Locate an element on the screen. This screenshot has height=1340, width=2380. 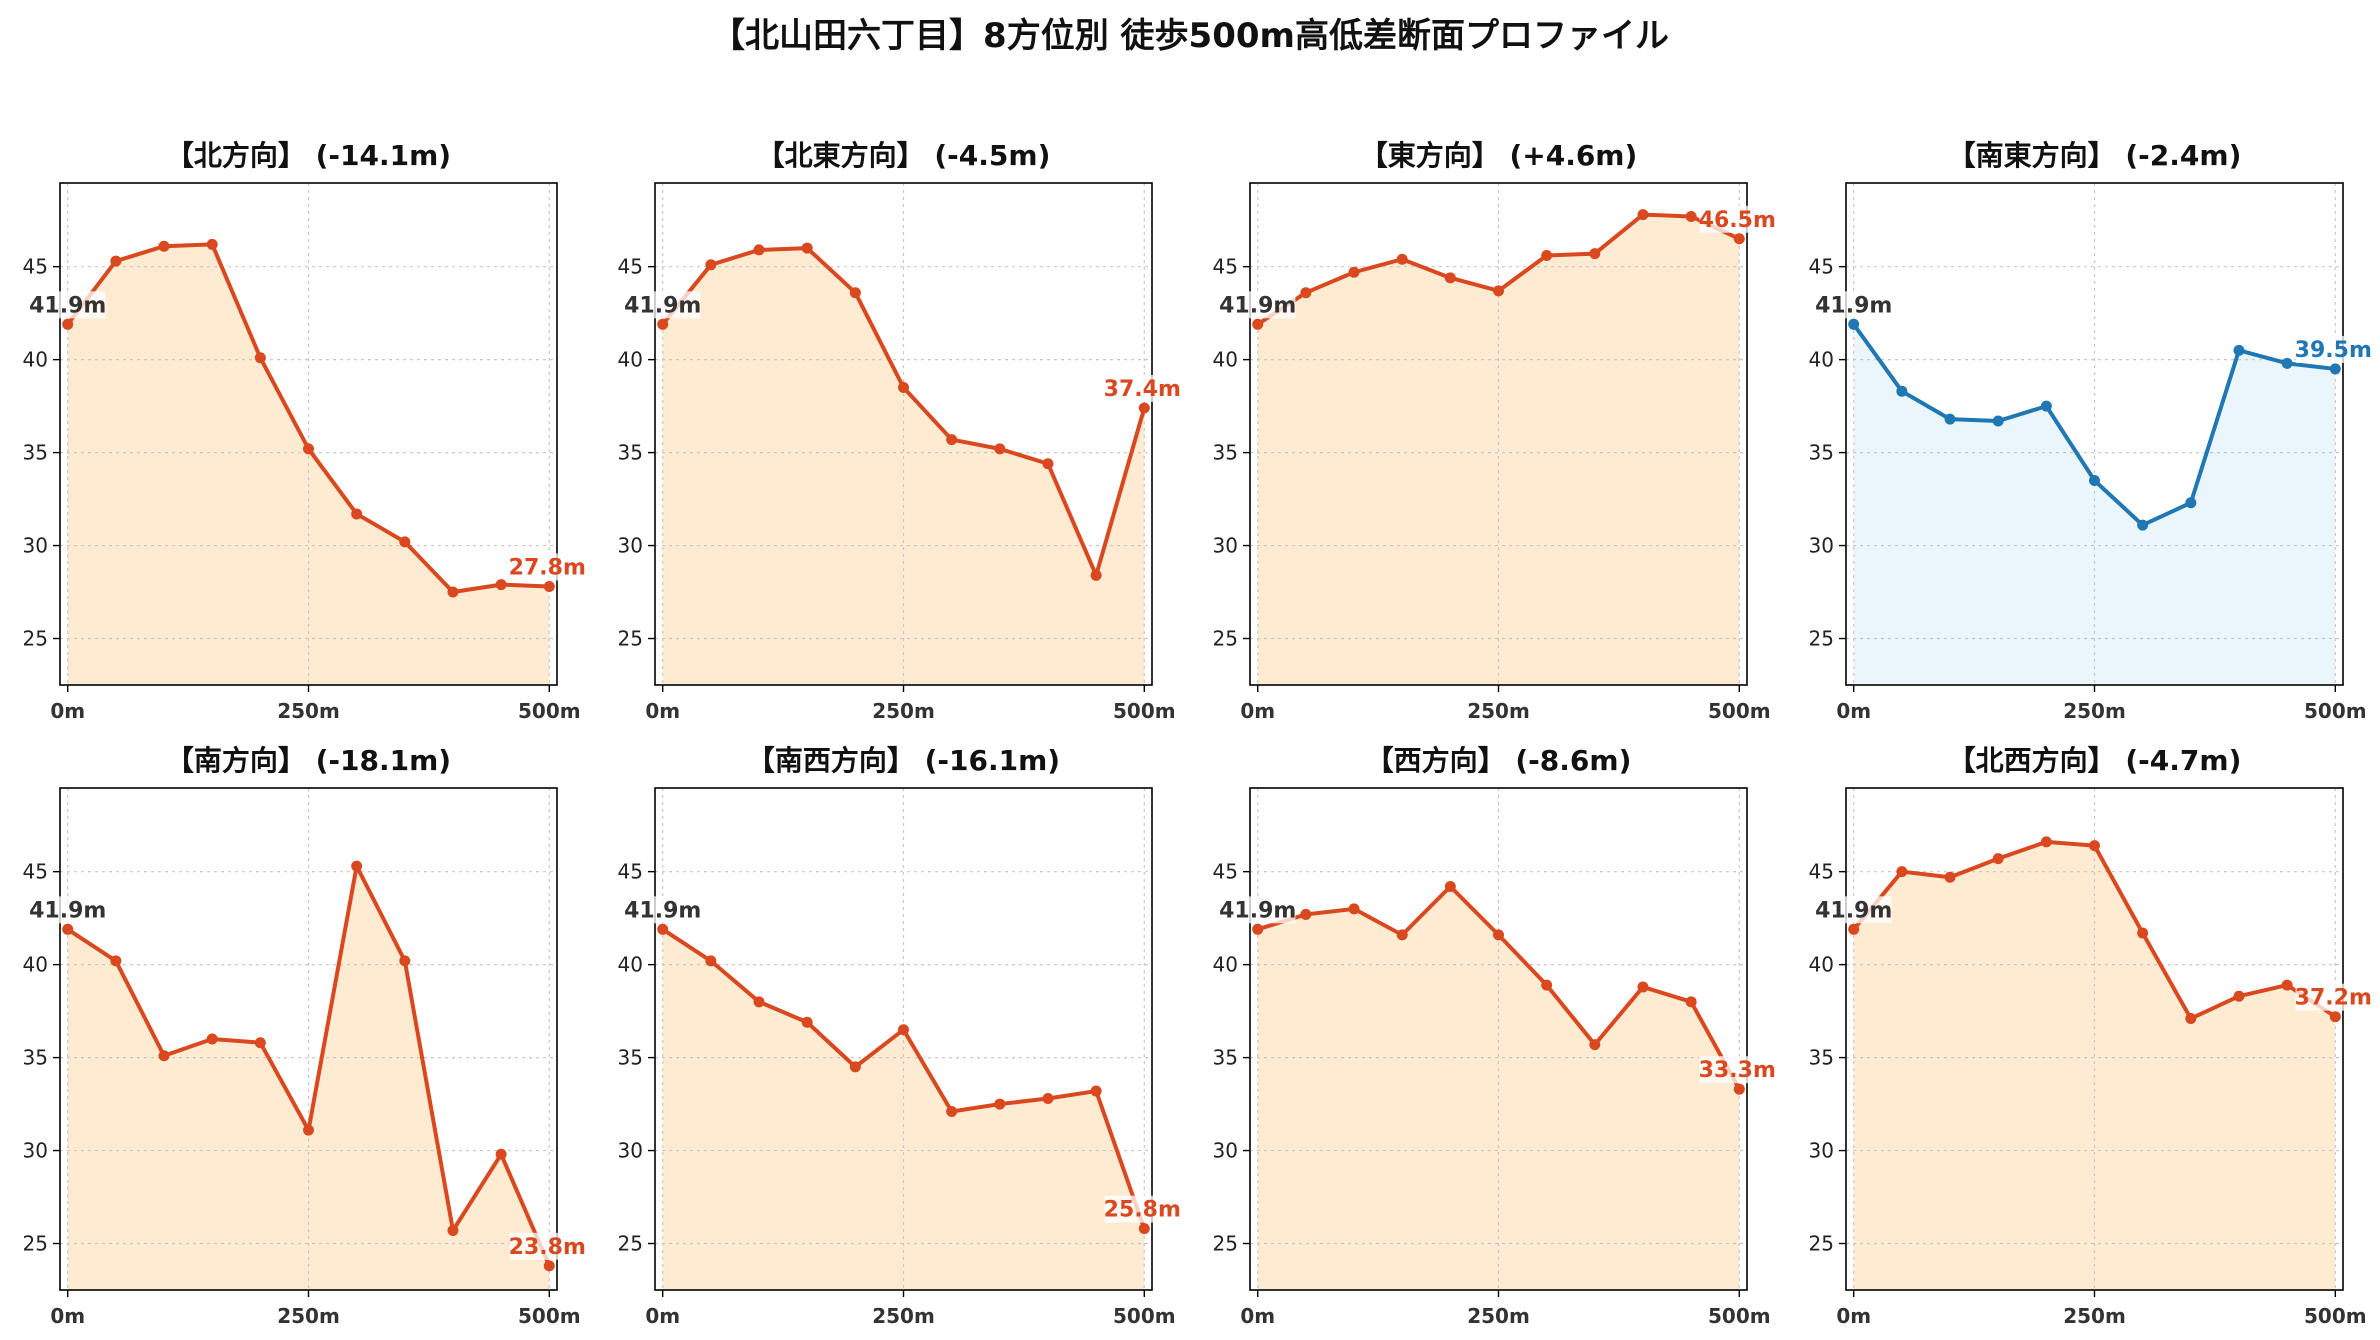
panel-title: 【北東方向】 (-4.5m) is located at coordinates (904, 155).